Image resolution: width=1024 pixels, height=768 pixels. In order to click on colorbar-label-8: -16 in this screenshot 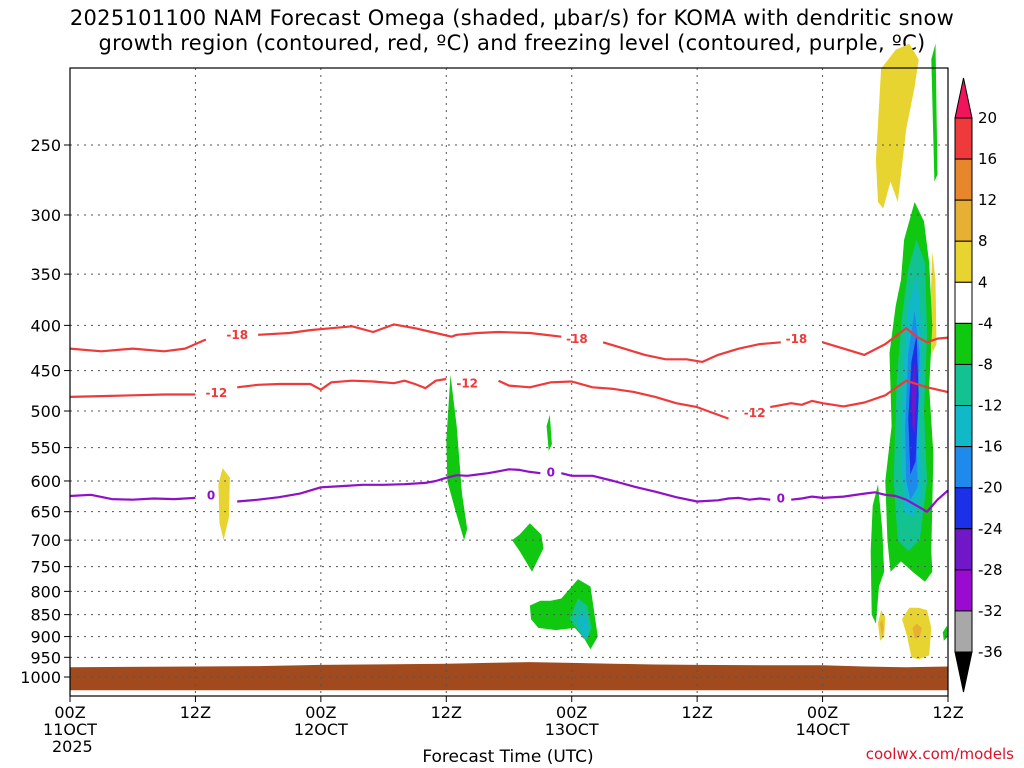, I will do `click(990, 447)`.